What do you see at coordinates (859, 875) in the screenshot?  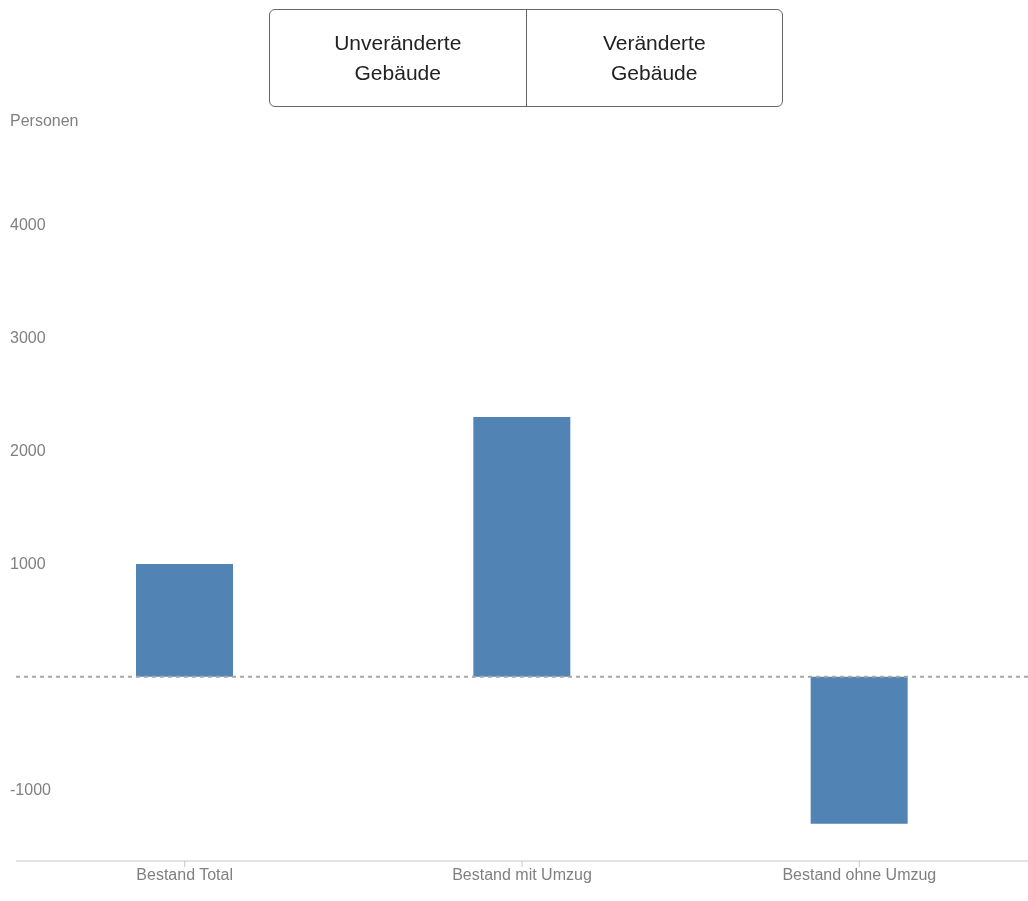 I see `x-tick-label: Bestand ohne Umzug` at bounding box center [859, 875].